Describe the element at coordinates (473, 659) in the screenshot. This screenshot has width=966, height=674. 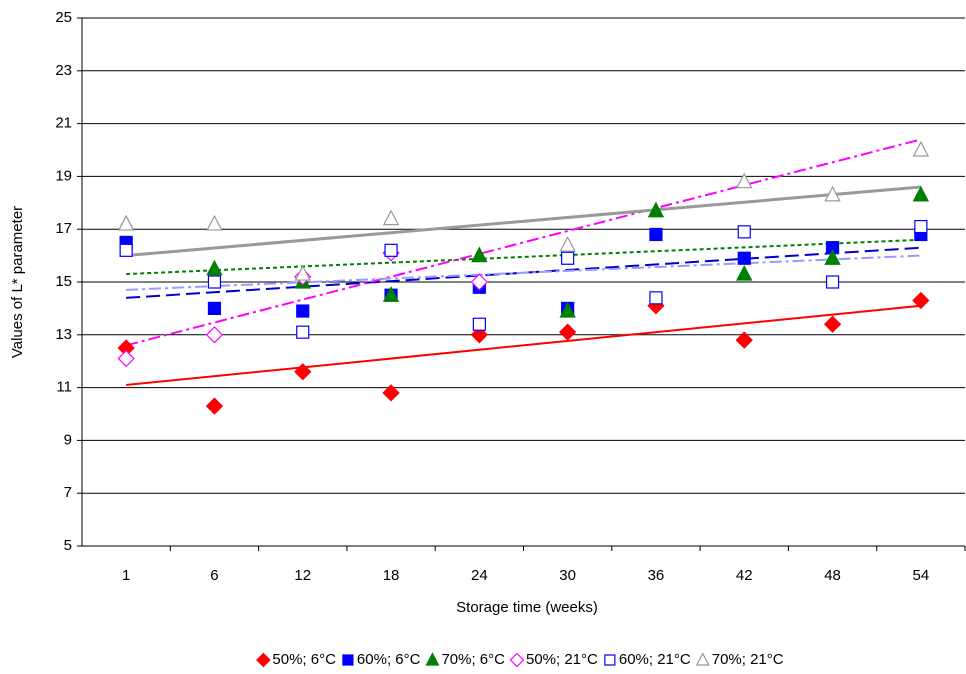
I see `legend-label: 70%; 6°C` at that location.